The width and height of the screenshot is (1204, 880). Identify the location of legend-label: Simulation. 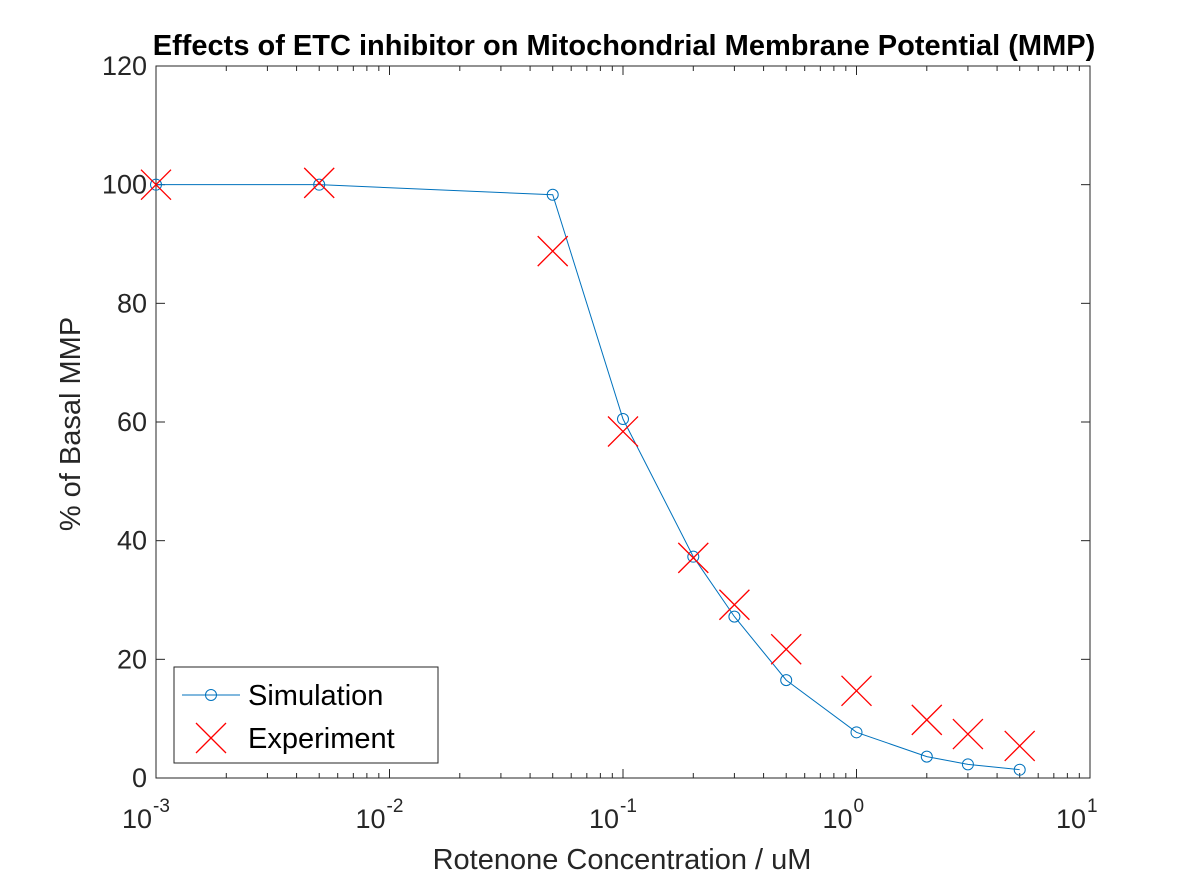
(315, 696).